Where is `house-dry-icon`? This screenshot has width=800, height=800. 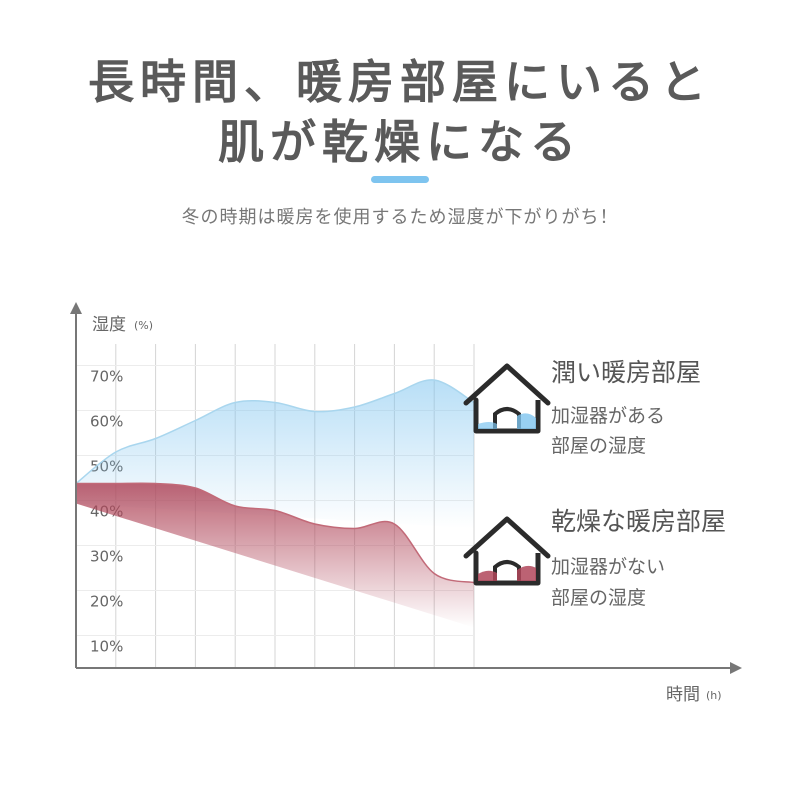
house-dry-icon is located at coordinates (507, 551).